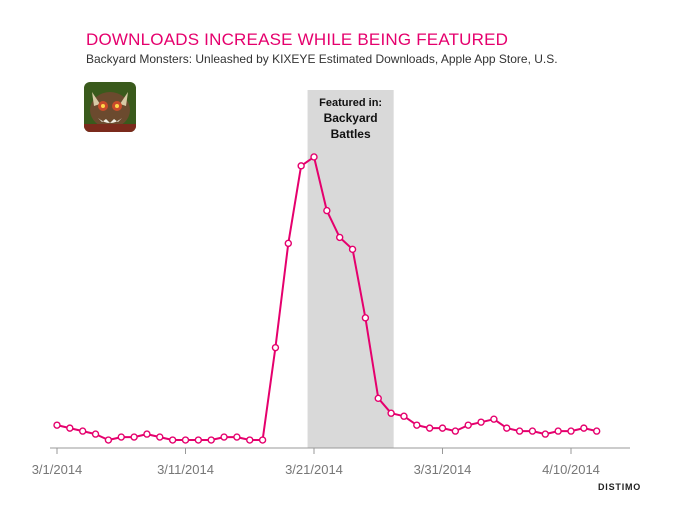 Image resolution: width=674 pixels, height=516 pixels. I want to click on featured-annotation-line: Featured in:, so click(350, 103).